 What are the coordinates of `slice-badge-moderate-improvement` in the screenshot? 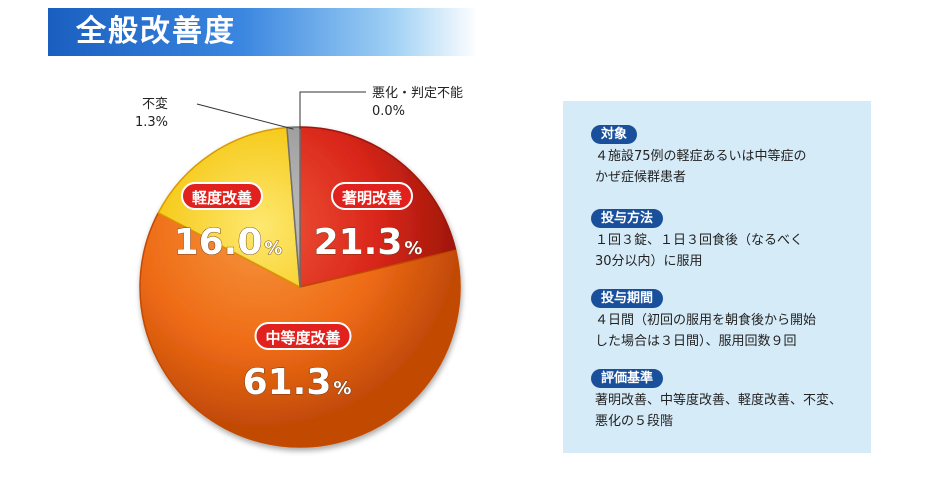 It's located at (303, 336).